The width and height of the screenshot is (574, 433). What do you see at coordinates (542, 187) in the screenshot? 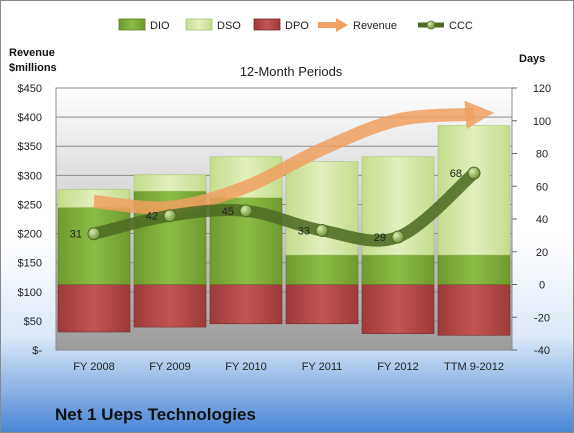
I see `right-tick-label: 60` at bounding box center [542, 187].